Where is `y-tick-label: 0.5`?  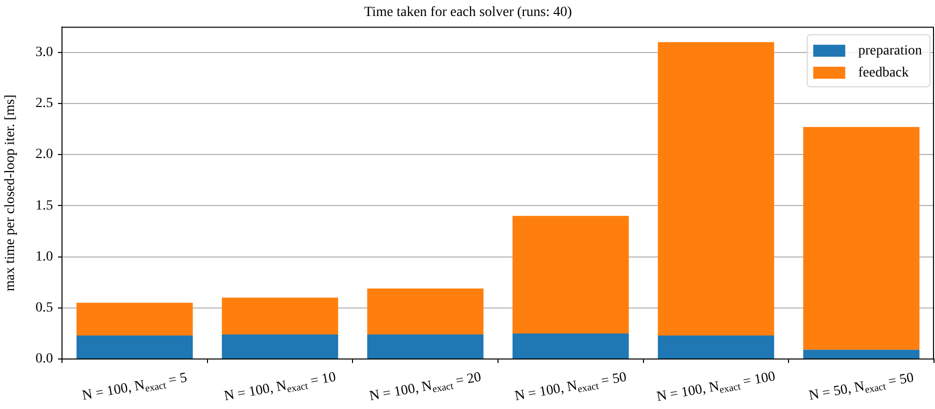
y-tick-label: 0.5 is located at coordinates (44, 308).